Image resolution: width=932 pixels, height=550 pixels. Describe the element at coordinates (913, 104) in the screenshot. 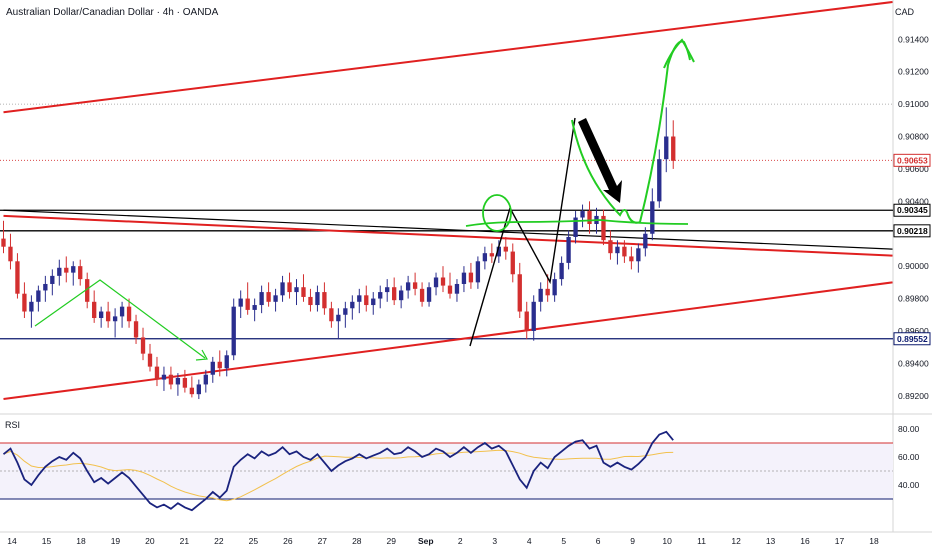

I see `price-tick-label: 0.91000` at that location.